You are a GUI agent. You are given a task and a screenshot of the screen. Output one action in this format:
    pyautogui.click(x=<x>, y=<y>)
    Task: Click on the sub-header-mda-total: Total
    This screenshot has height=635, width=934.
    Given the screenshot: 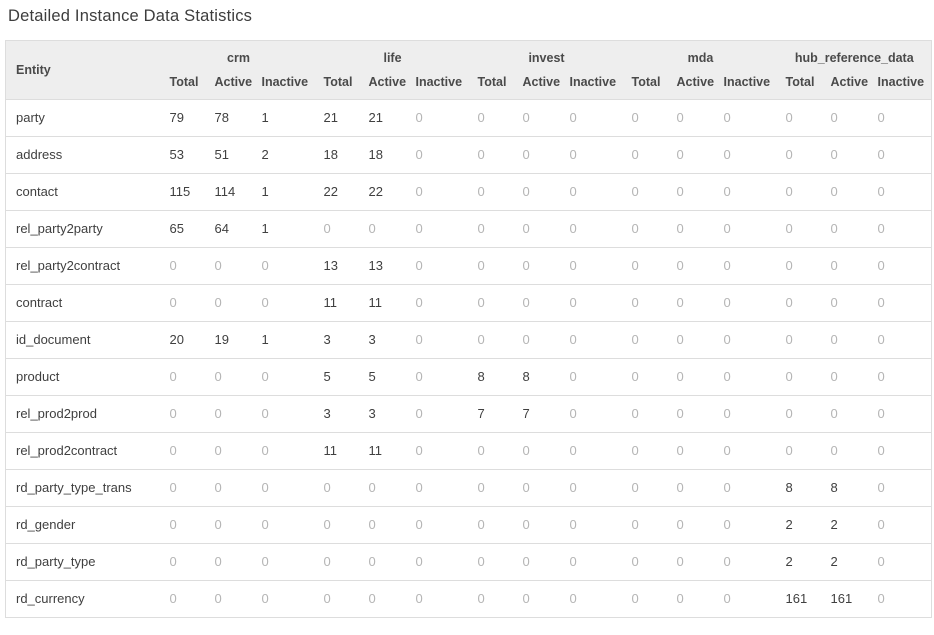 What is the action you would take?
    pyautogui.click(x=646, y=85)
    